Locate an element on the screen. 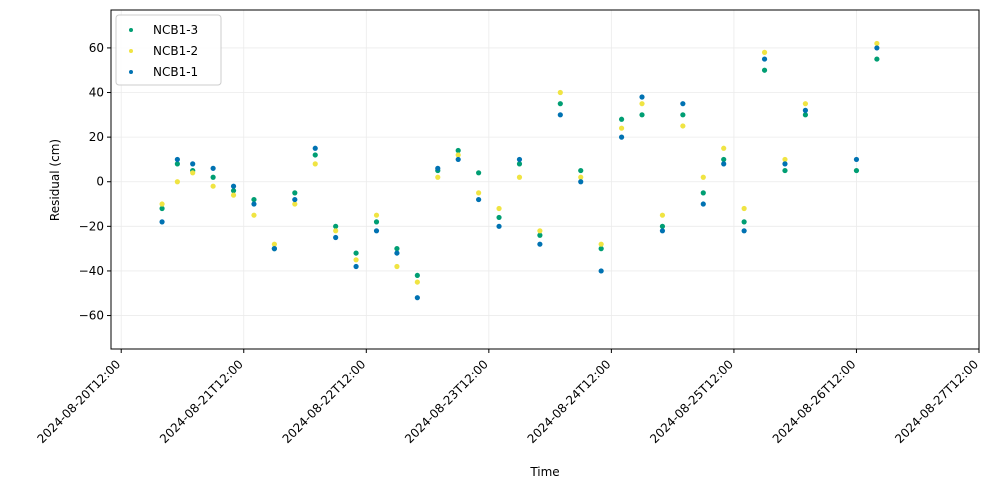 The height and width of the screenshot is (490, 989). y-tick-label: 0 is located at coordinates (100, 182).